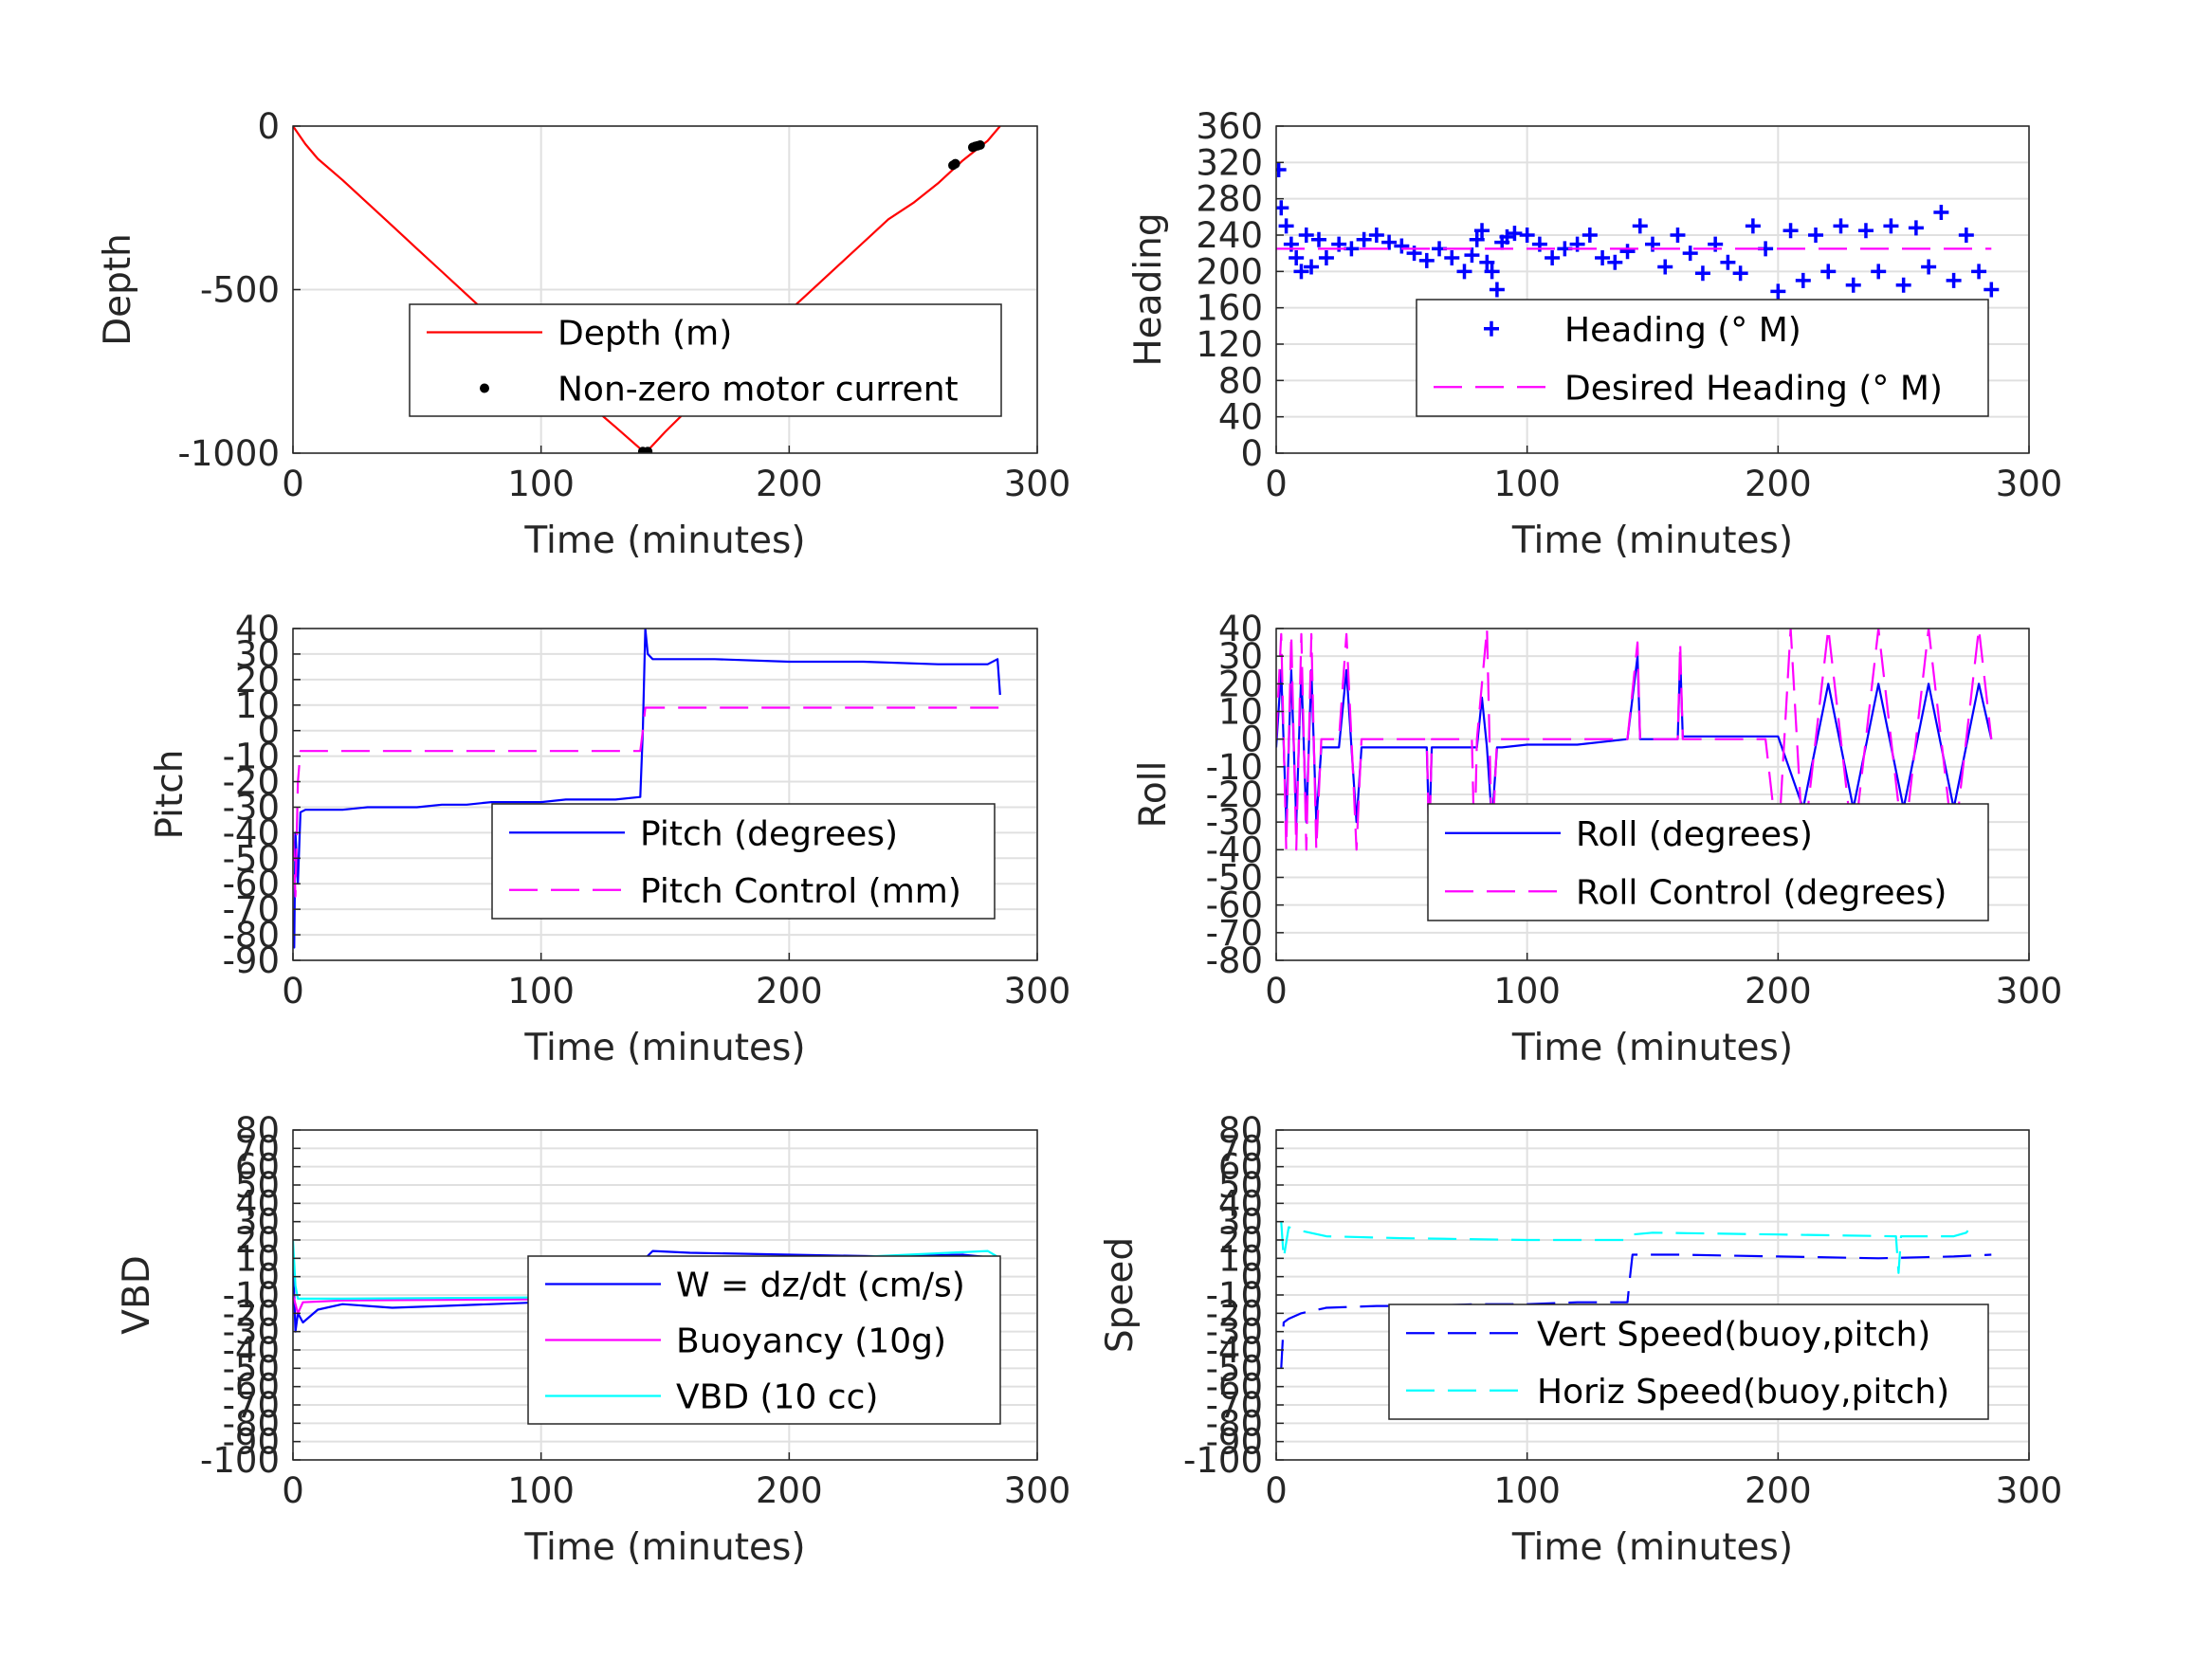 Image resolution: width=2212 pixels, height=1659 pixels. What do you see at coordinates (257, 1167) in the screenshot?
I see `vbd-ytick-label: 60` at bounding box center [257, 1167].